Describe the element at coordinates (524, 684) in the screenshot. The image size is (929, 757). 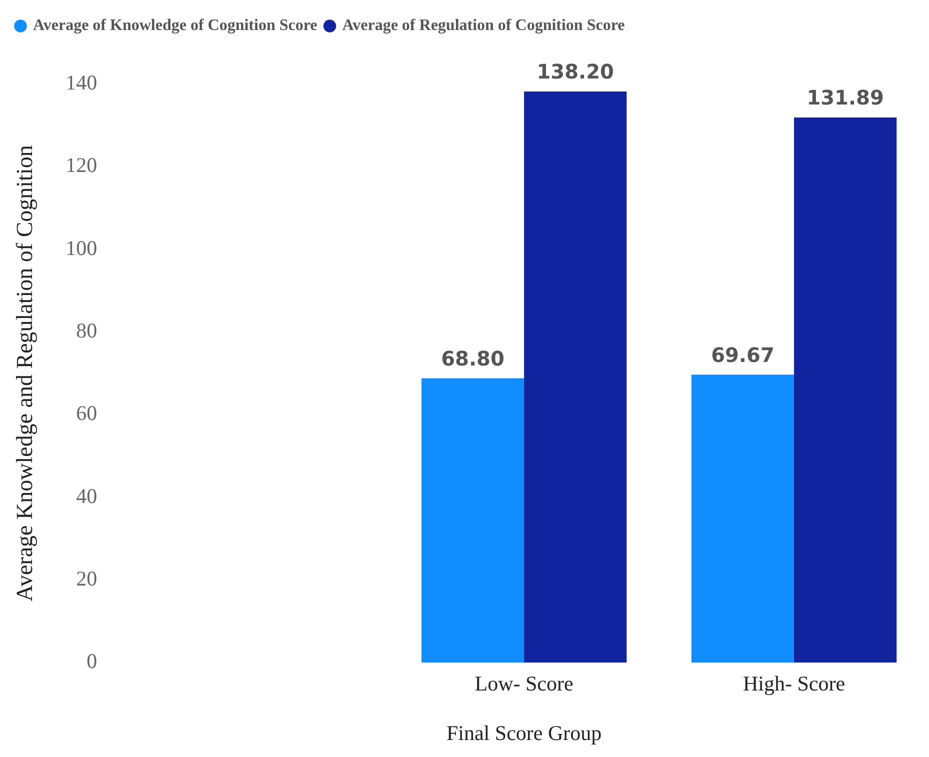
I see `x-tick-label: Low- Score` at that location.